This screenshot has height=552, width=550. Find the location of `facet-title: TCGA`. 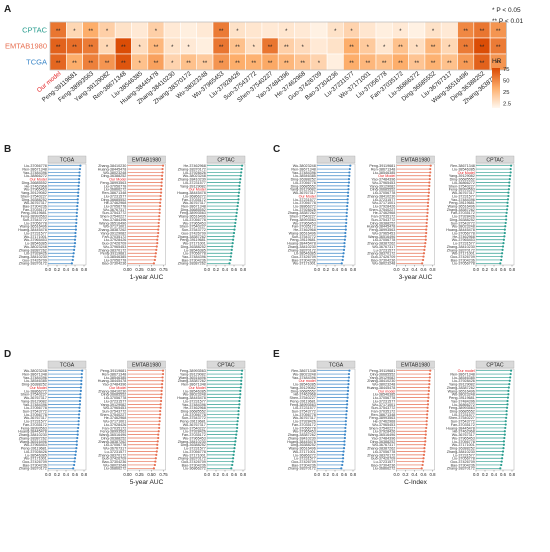

facet-title: TCGA is located at coordinates (67, 365).